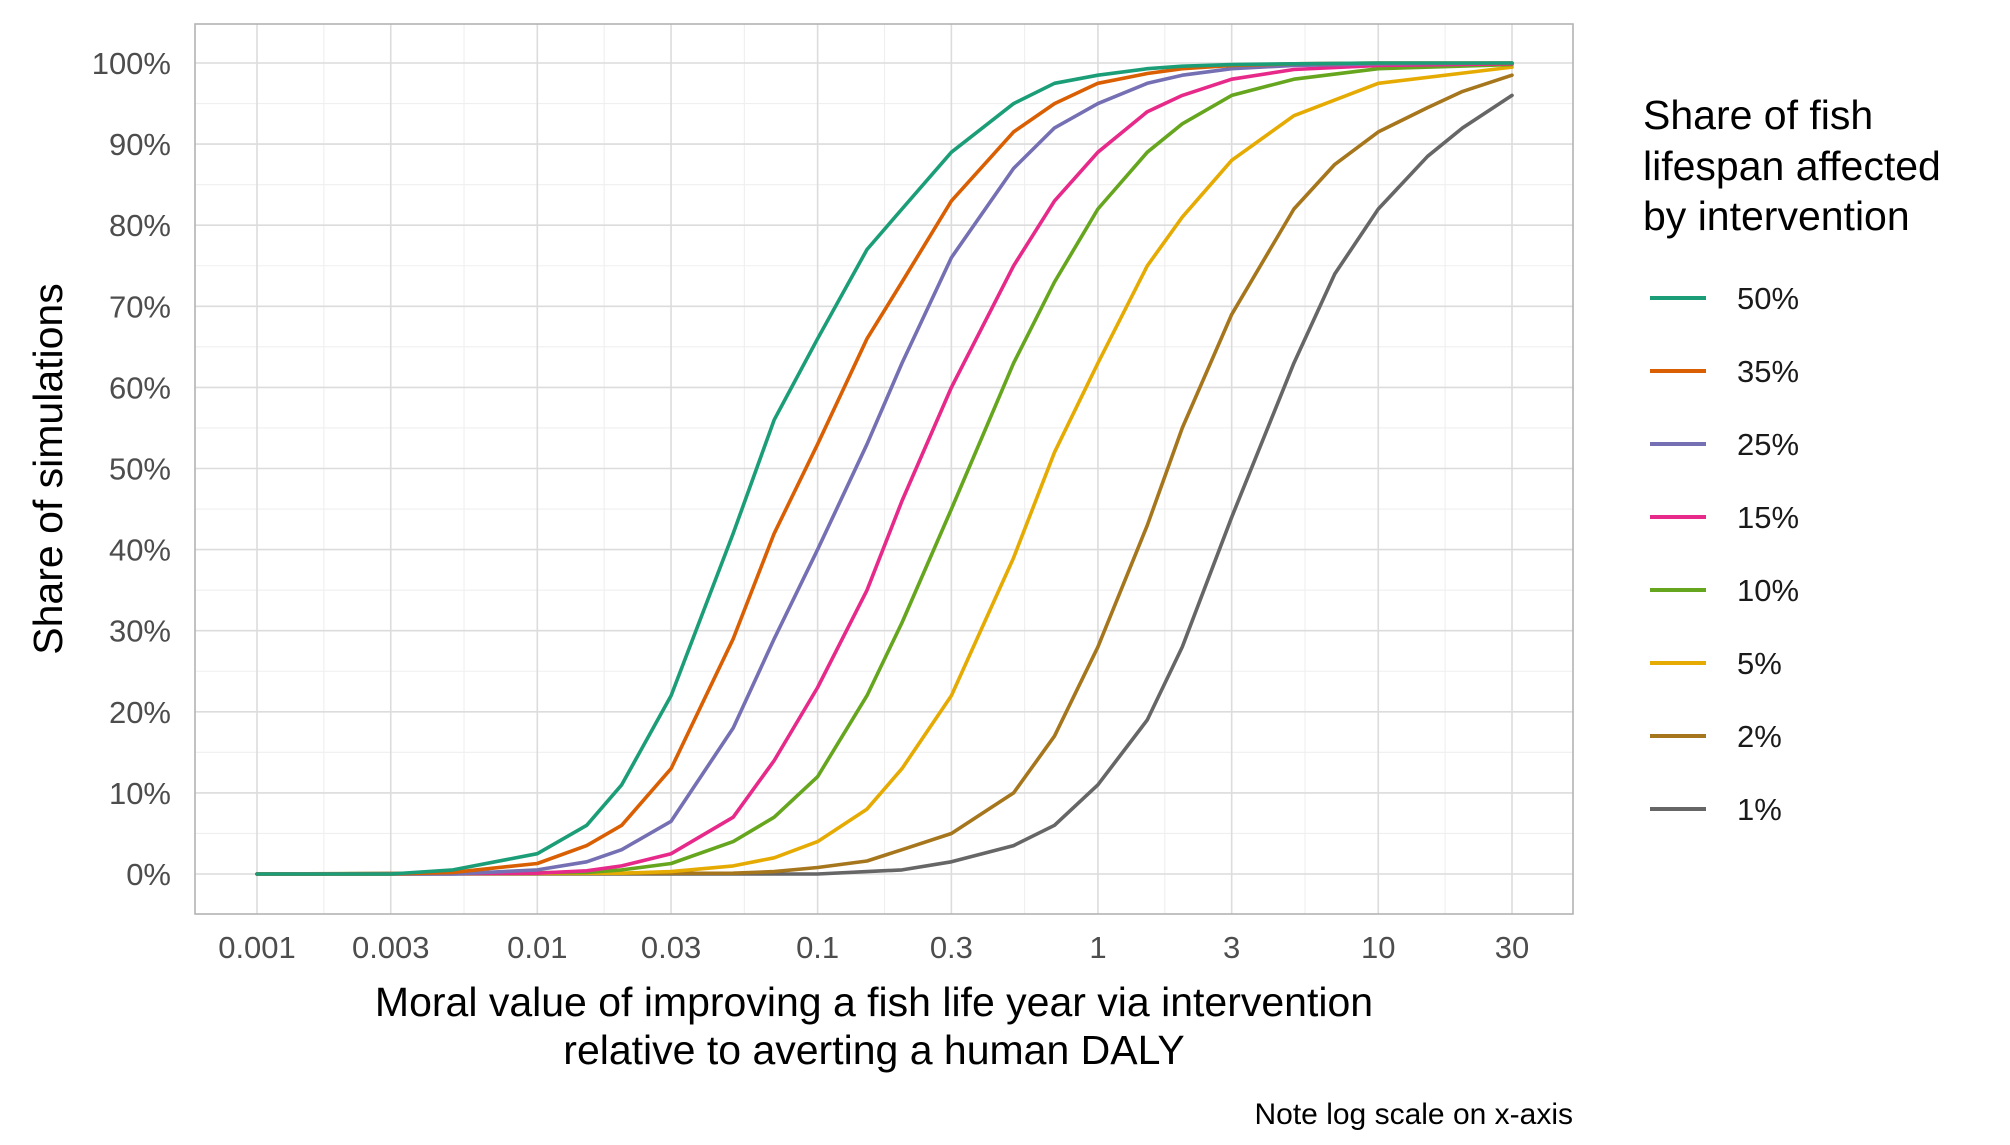 This screenshot has width=2010, height=1145. Describe the element at coordinates (1716, 809) in the screenshot. I see `legend-item: 1%` at that location.